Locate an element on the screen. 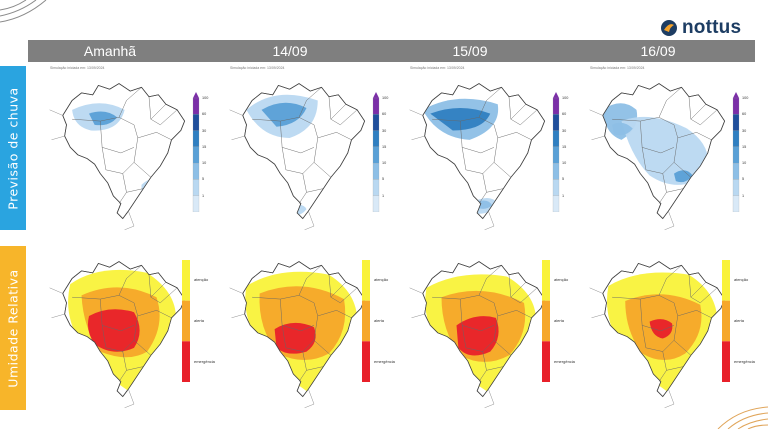  rain-map-panel-4: Simulação iniciada em: 13/09/2024 is located at coordinates (673, 149).